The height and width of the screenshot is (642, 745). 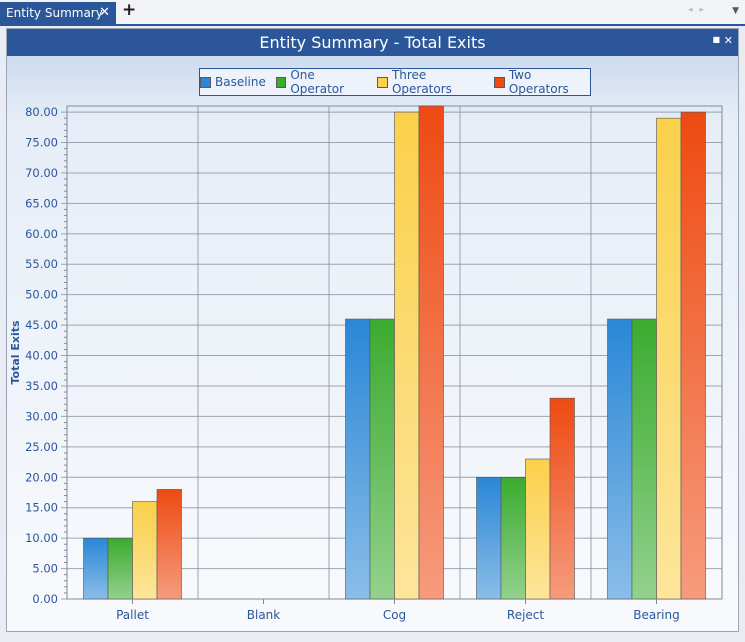 I want to click on y-tick-label: 65.00, so click(x=41, y=203).